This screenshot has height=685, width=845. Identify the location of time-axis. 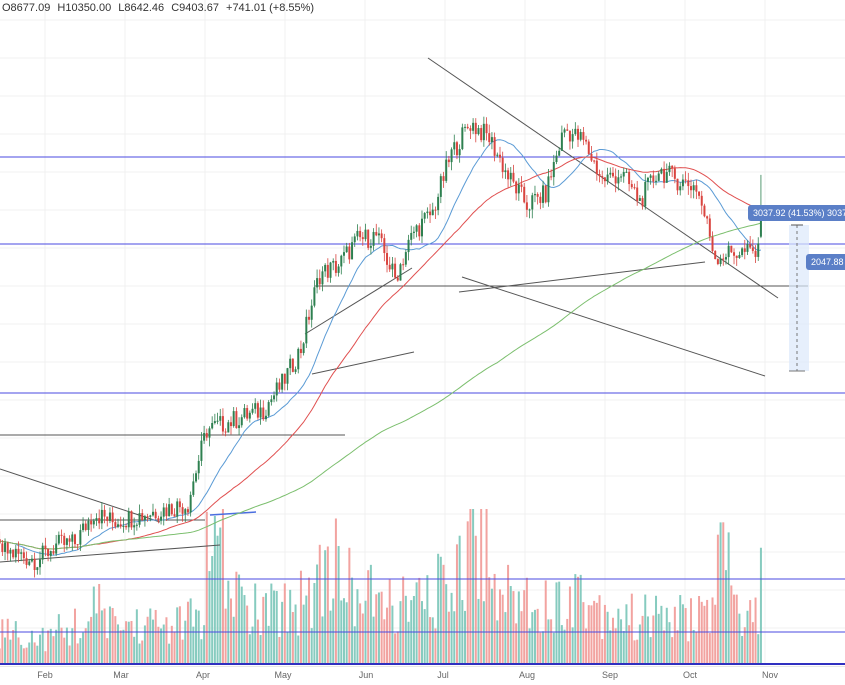
(422, 675).